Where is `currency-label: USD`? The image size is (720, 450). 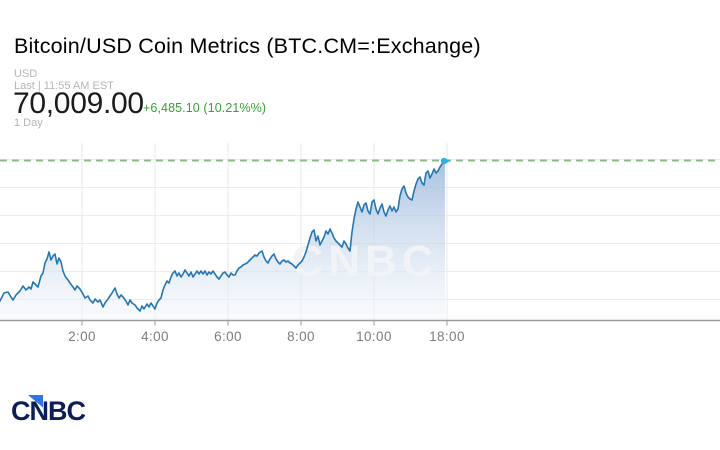 currency-label: USD is located at coordinates (26, 74).